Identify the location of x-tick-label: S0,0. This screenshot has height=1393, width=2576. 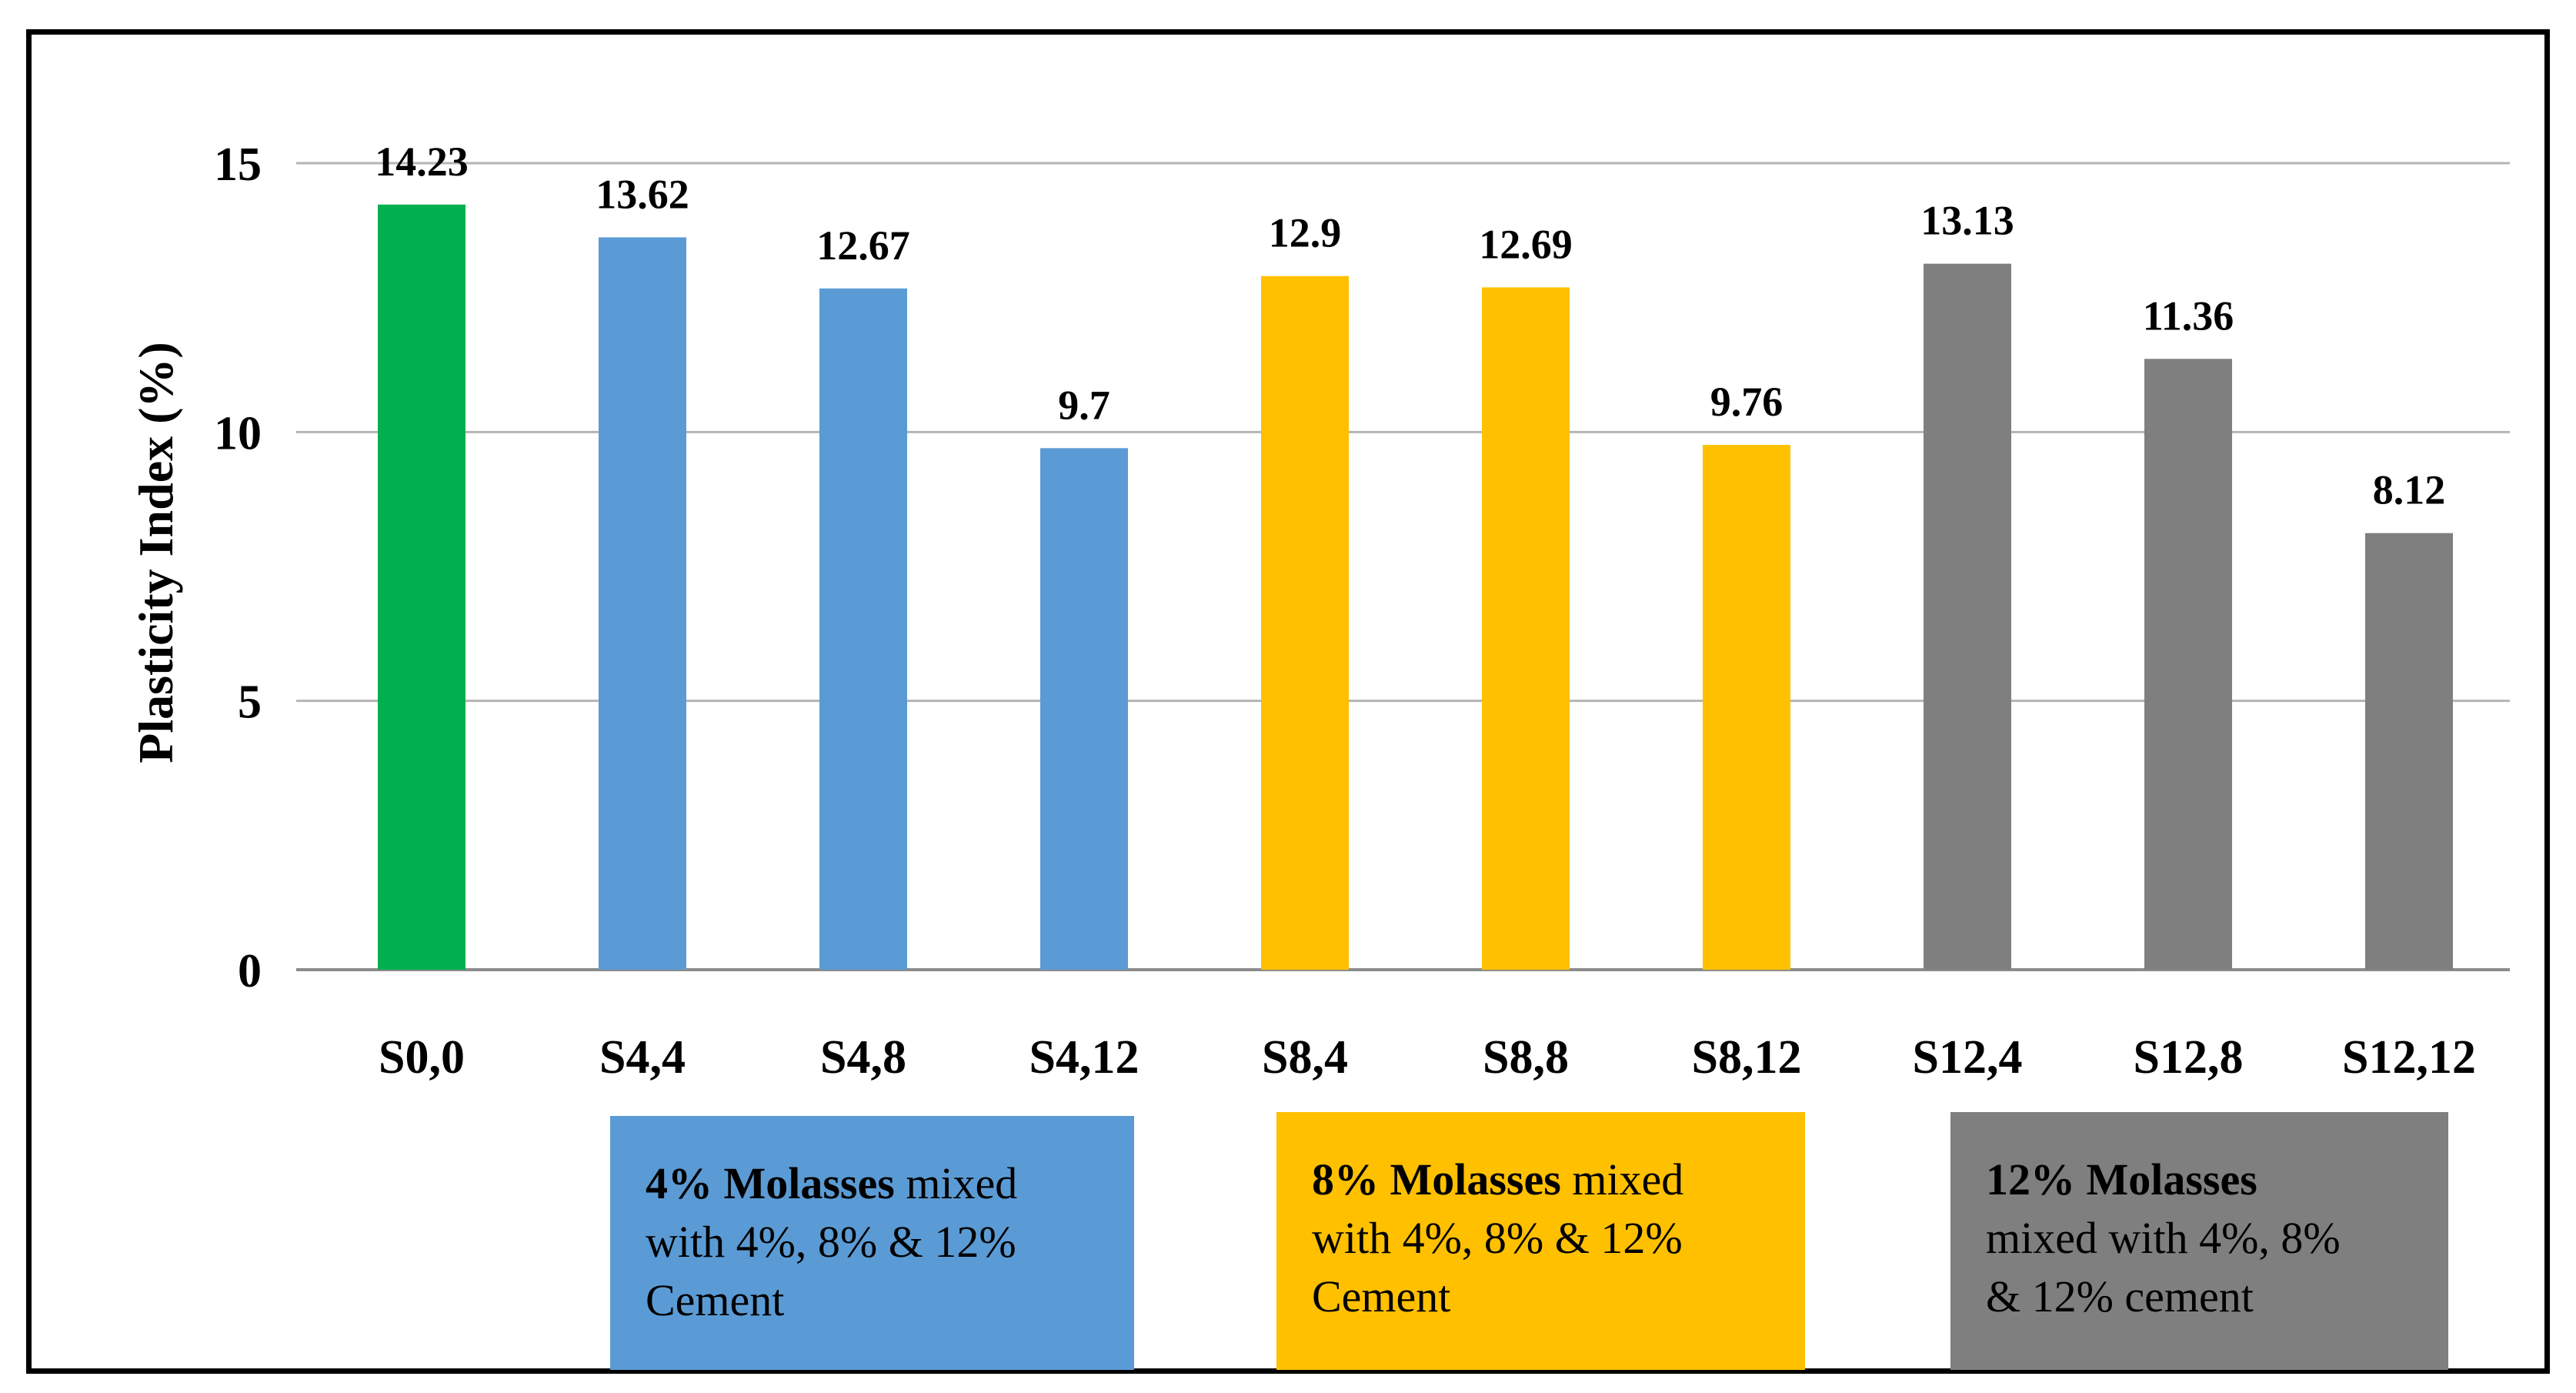
(422, 1057).